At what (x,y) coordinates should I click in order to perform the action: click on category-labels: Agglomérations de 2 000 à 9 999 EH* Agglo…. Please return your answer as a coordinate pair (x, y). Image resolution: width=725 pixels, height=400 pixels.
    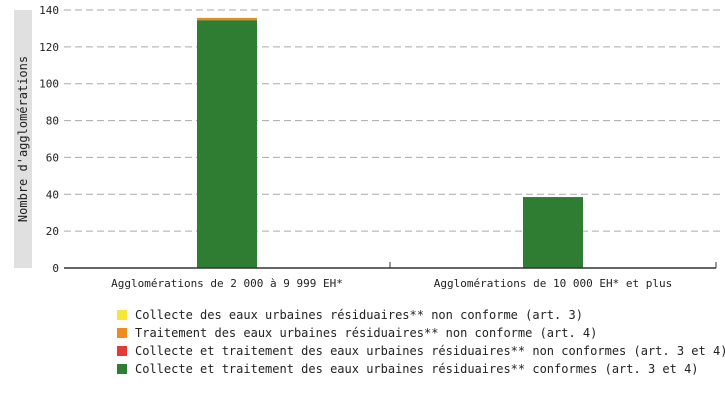
    Looking at the image, I should click on (391, 283).